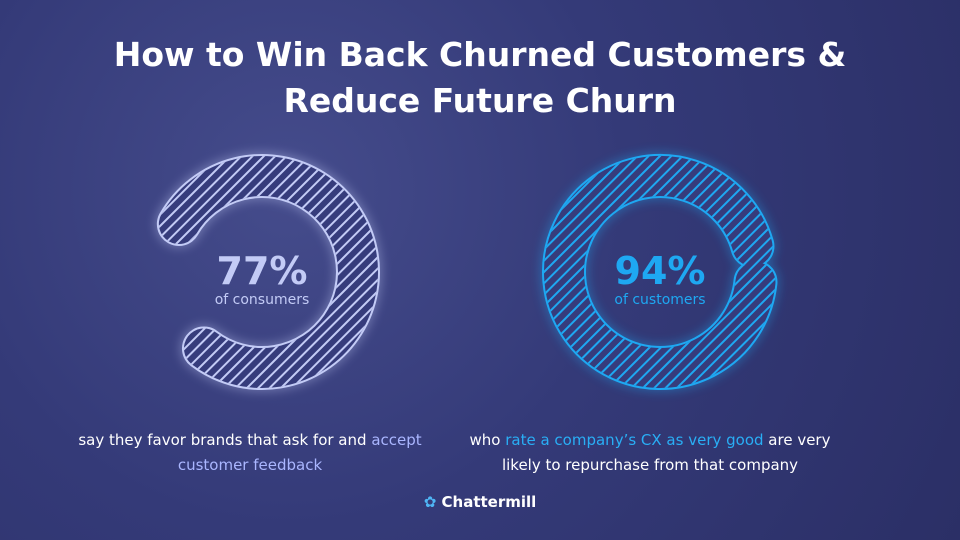 This screenshot has width=960, height=540. I want to click on brand: ✿ Chattermill, so click(480, 502).